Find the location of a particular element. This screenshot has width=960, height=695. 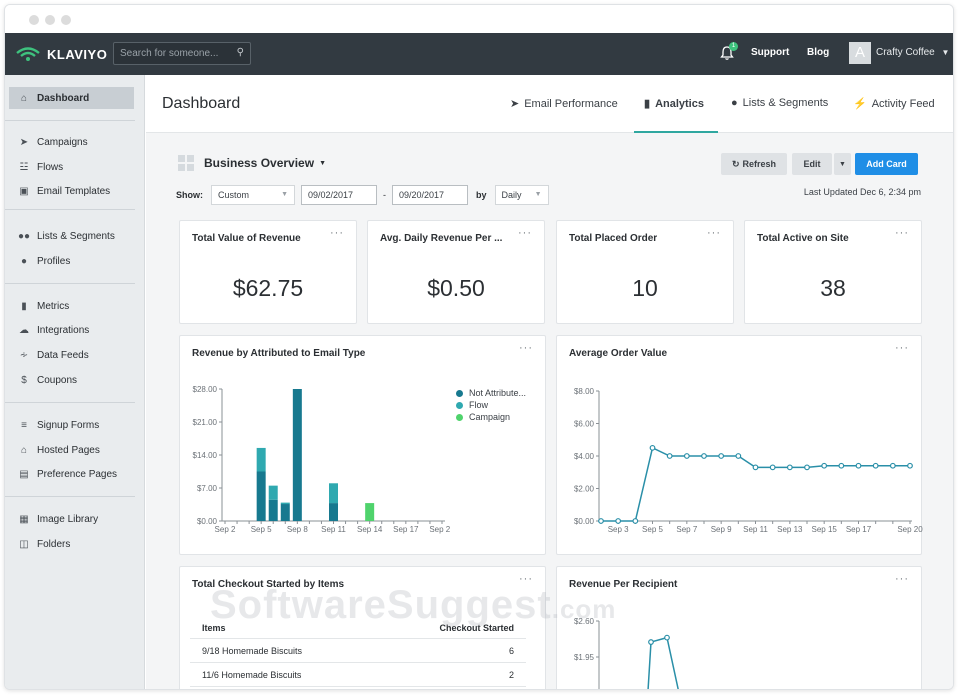

kpi-value: 10 is located at coordinates (645, 288).